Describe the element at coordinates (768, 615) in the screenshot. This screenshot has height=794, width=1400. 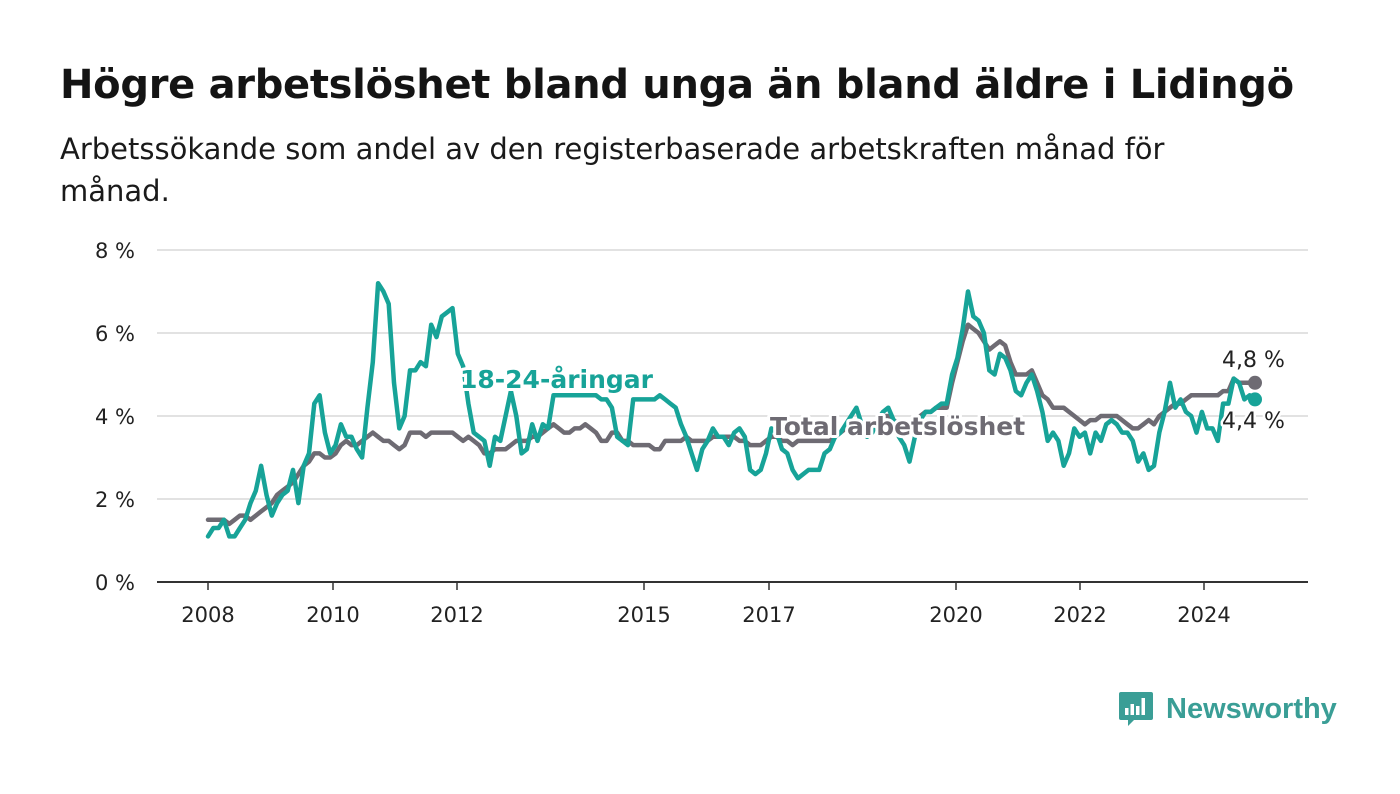
I see `x-tick-label: 2017` at that location.